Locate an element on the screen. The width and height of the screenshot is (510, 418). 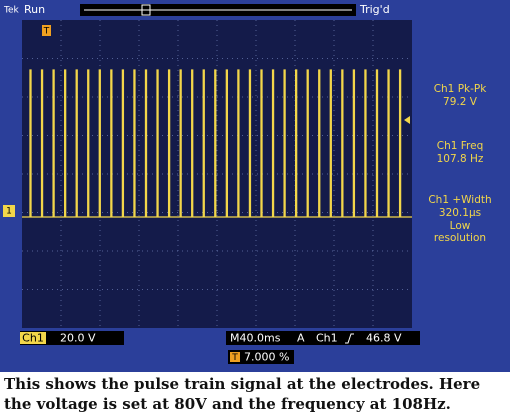
position-marker-box is located at coordinates (235, 357).